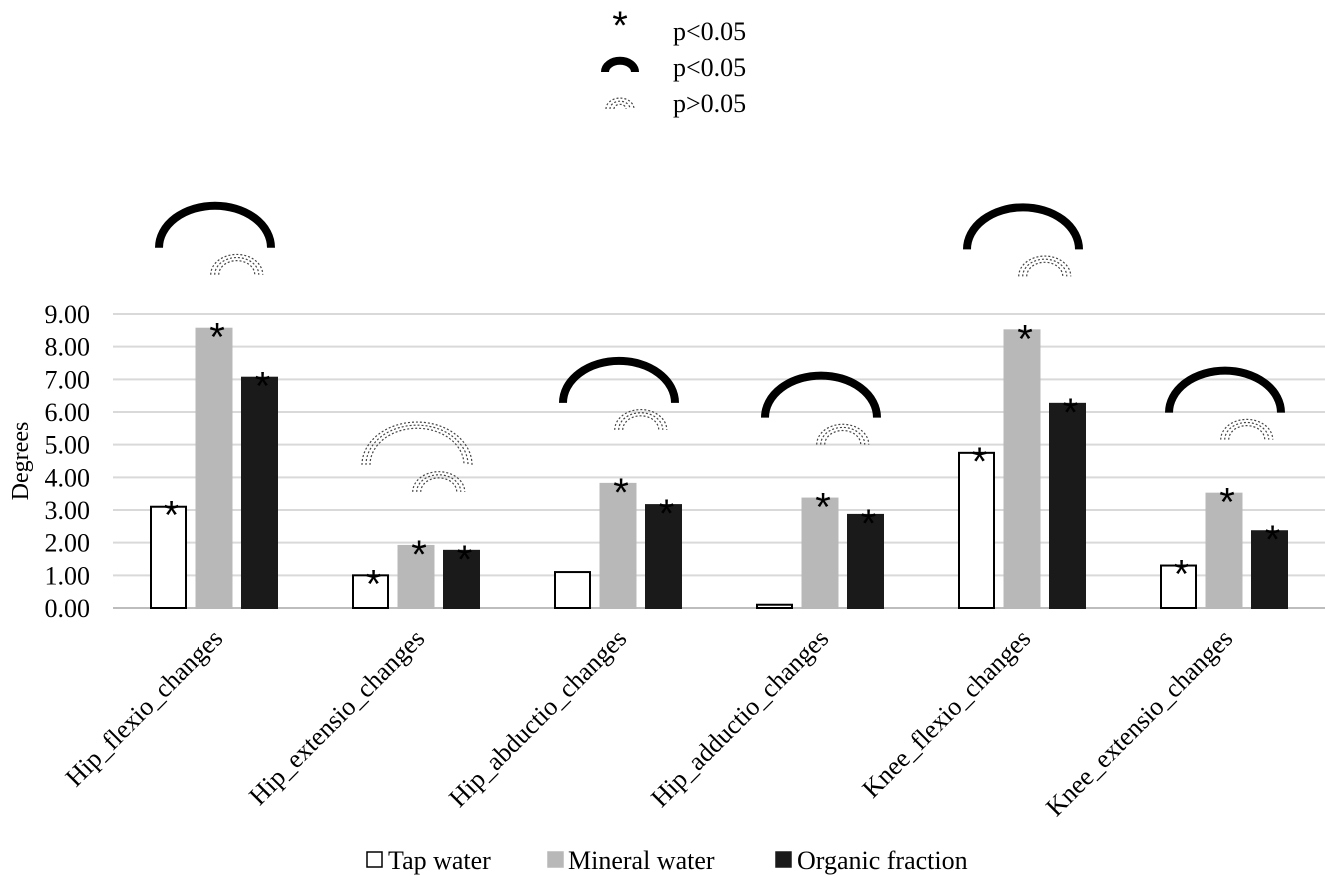 The width and height of the screenshot is (1325, 876). I want to click on y-tick-label: 6.00, so click(68, 412).